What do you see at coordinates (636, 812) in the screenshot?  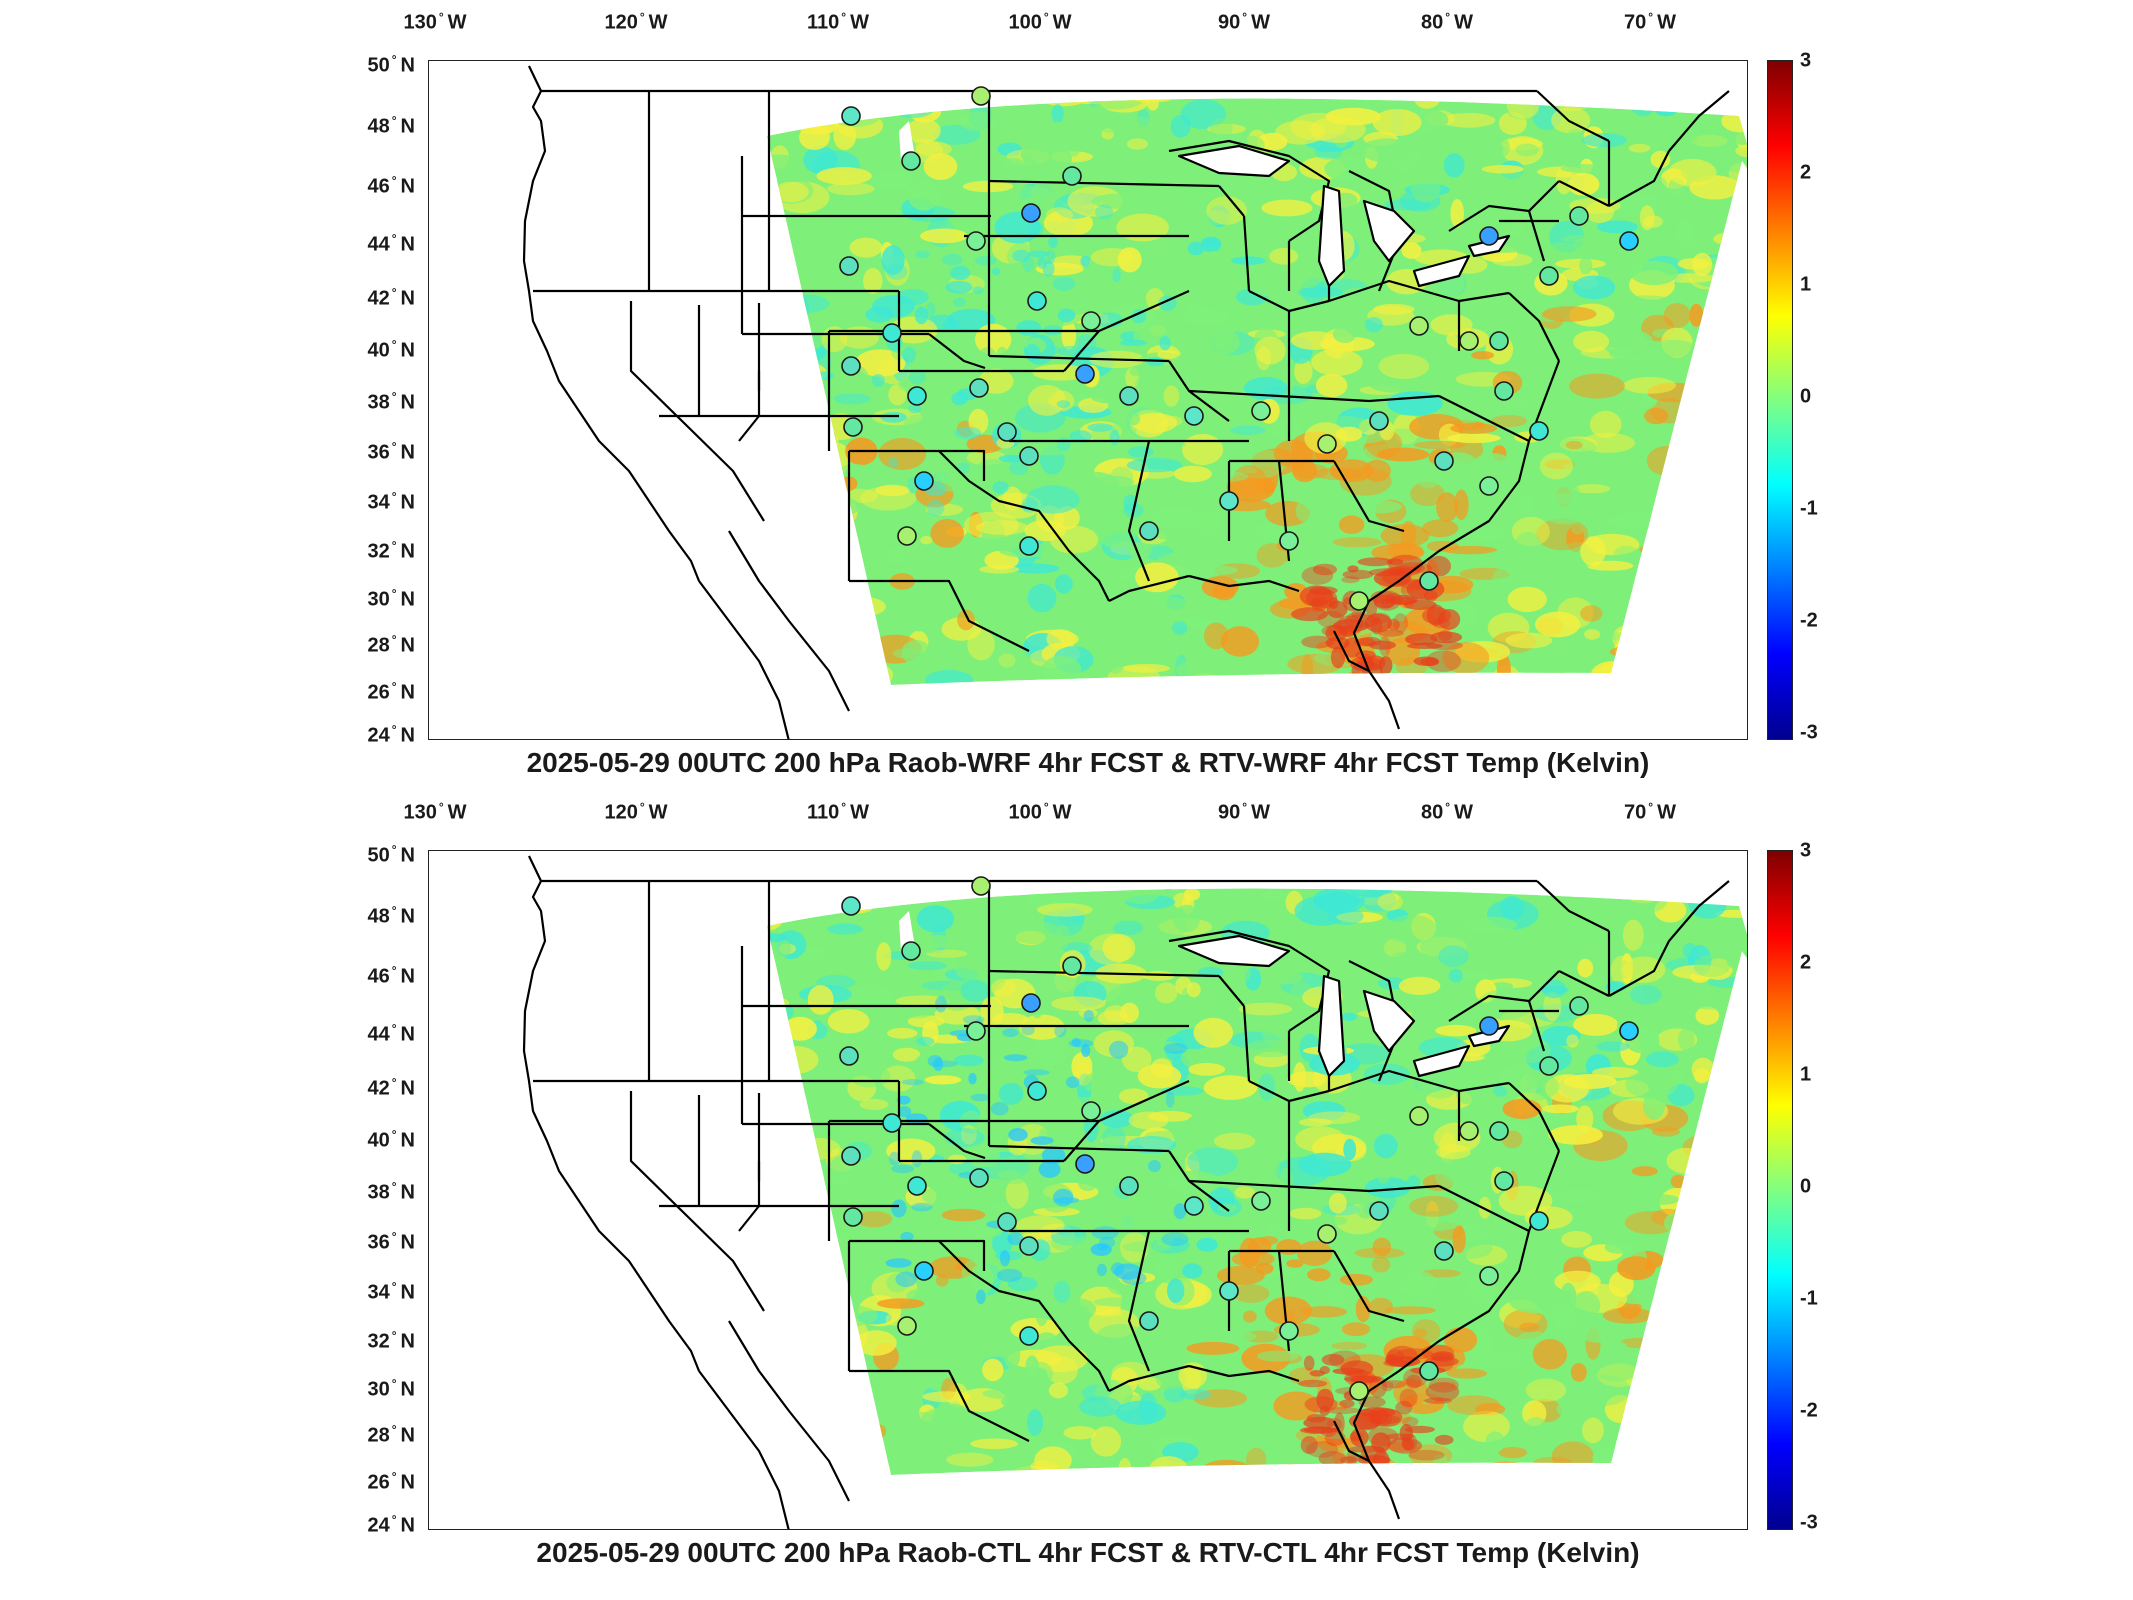 I see `longitude-label: 120 ° W` at bounding box center [636, 812].